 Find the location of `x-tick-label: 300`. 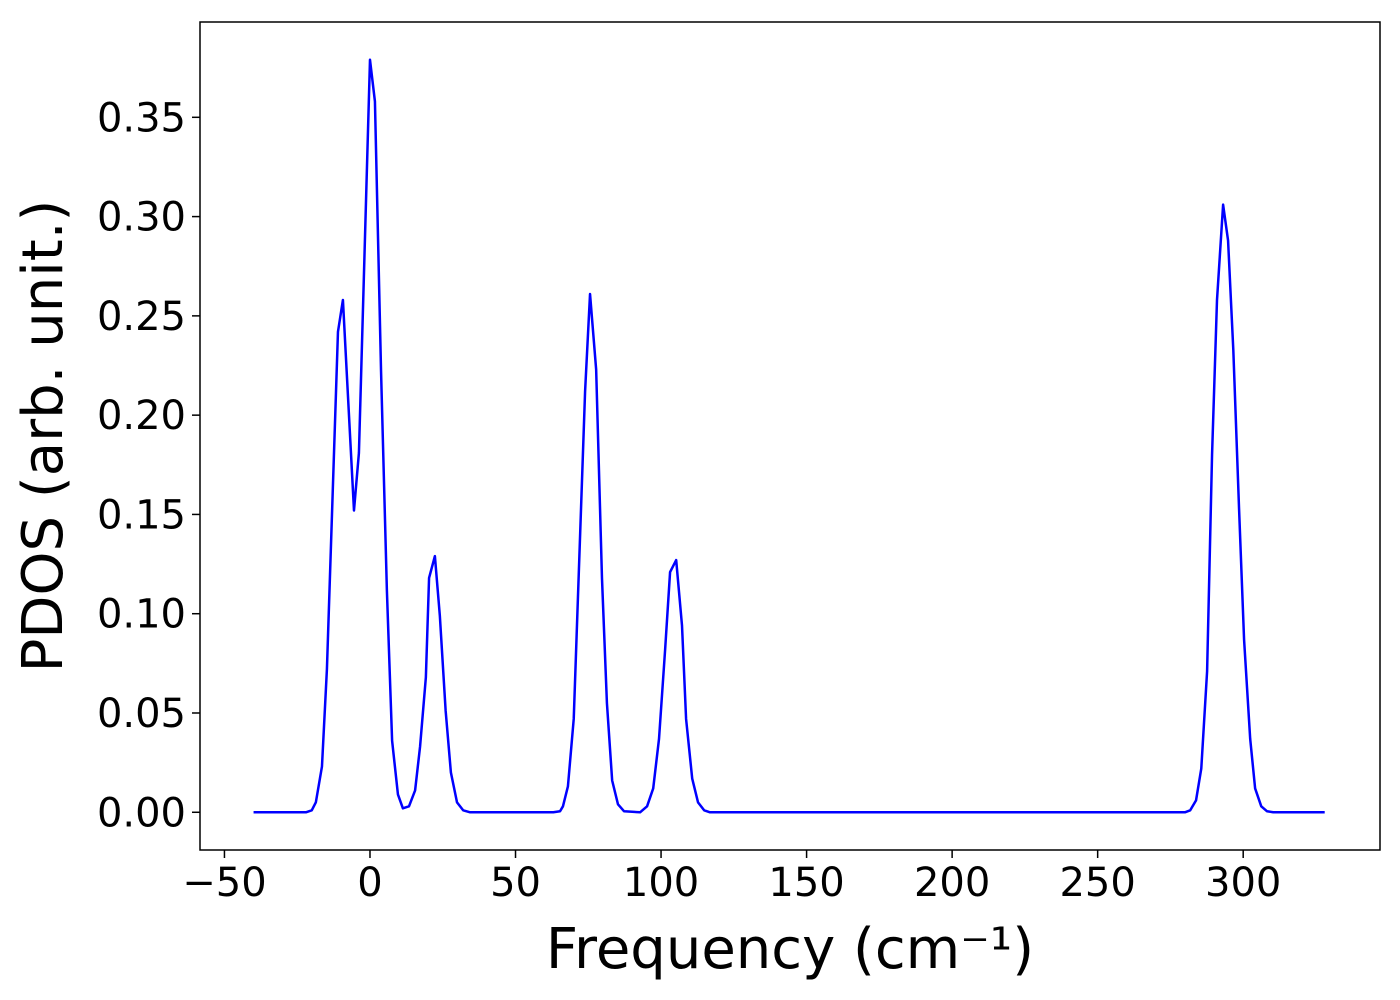

x-tick-label: 300 is located at coordinates (1243, 883).